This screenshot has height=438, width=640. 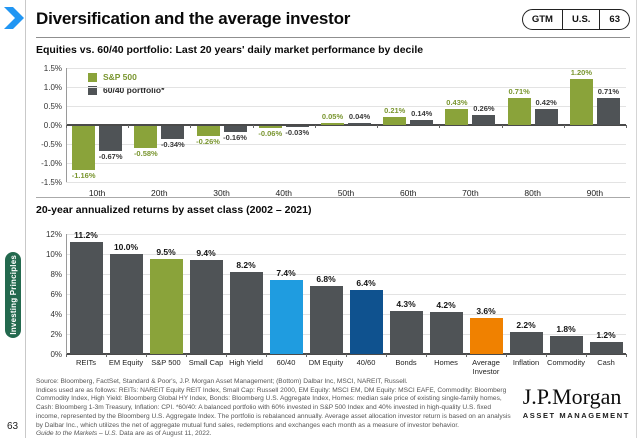 What do you see at coordinates (580, 19) in the screenshot?
I see `gtm-badge-region: U.S.` at bounding box center [580, 19].